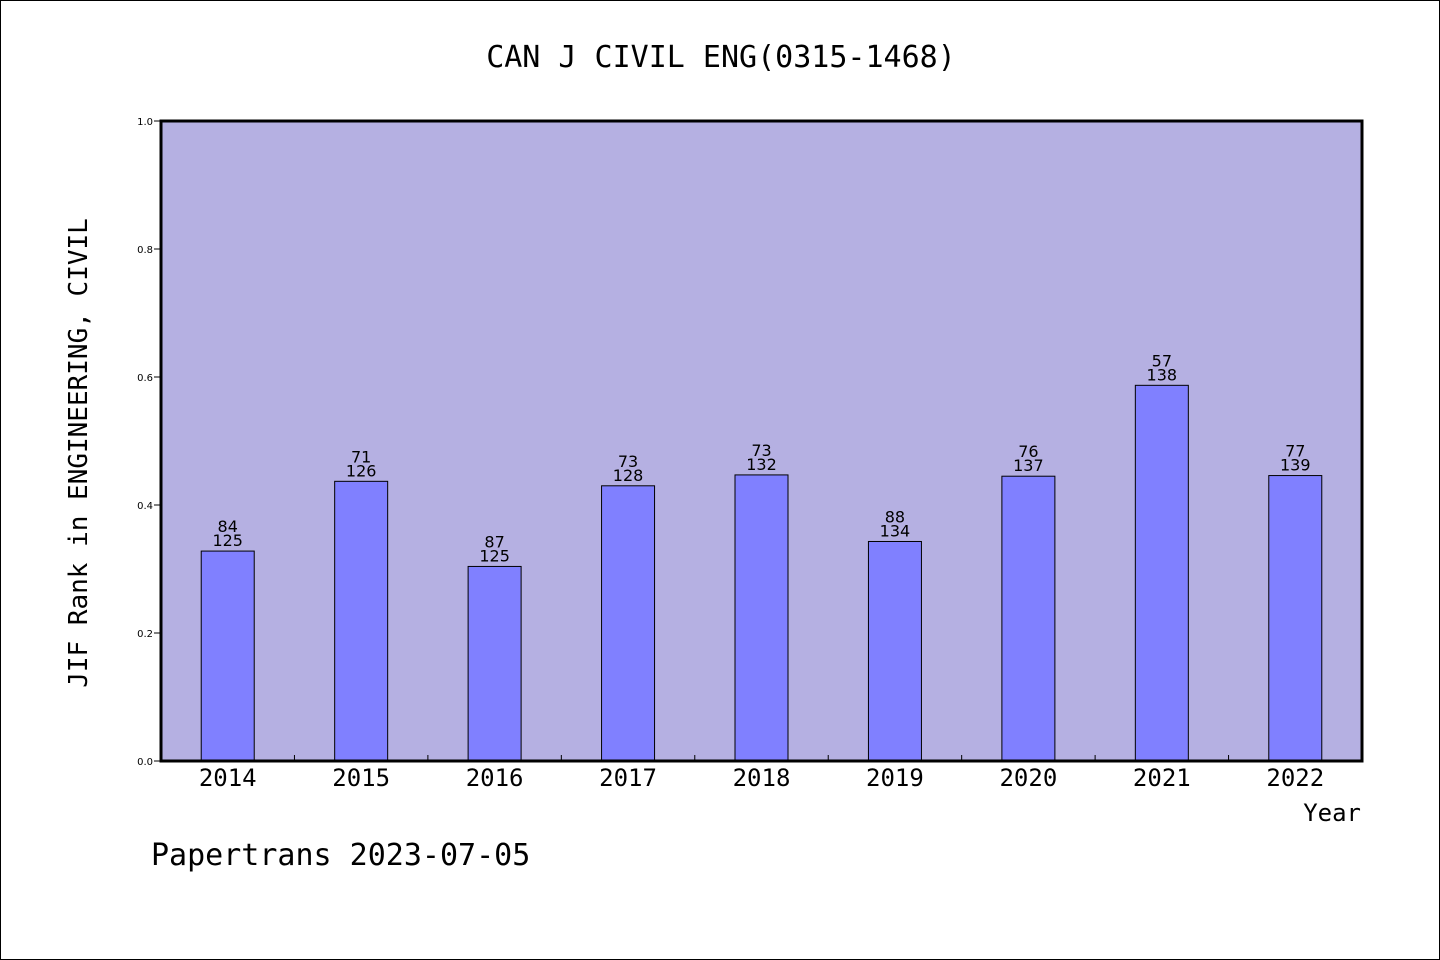  I want to click on rank-label: 87, so click(494, 541).